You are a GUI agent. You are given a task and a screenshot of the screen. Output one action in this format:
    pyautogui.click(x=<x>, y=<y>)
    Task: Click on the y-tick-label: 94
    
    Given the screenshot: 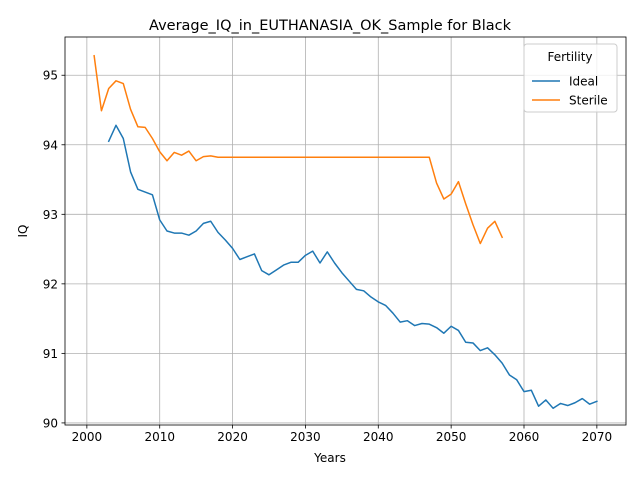 What is the action you would take?
    pyautogui.click(x=50, y=145)
    